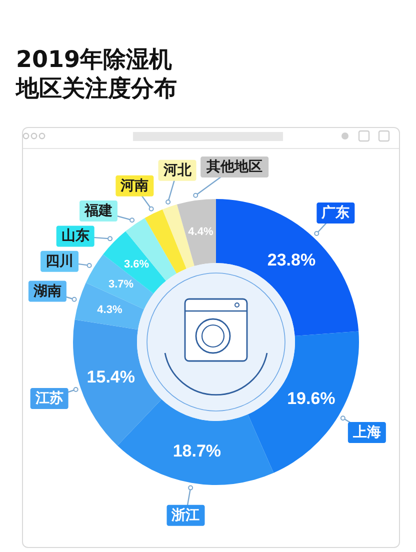 The height and width of the screenshot is (552, 416). What do you see at coordinates (234, 166) in the screenshot?
I see `slice-label: 其他地区` at bounding box center [234, 166].